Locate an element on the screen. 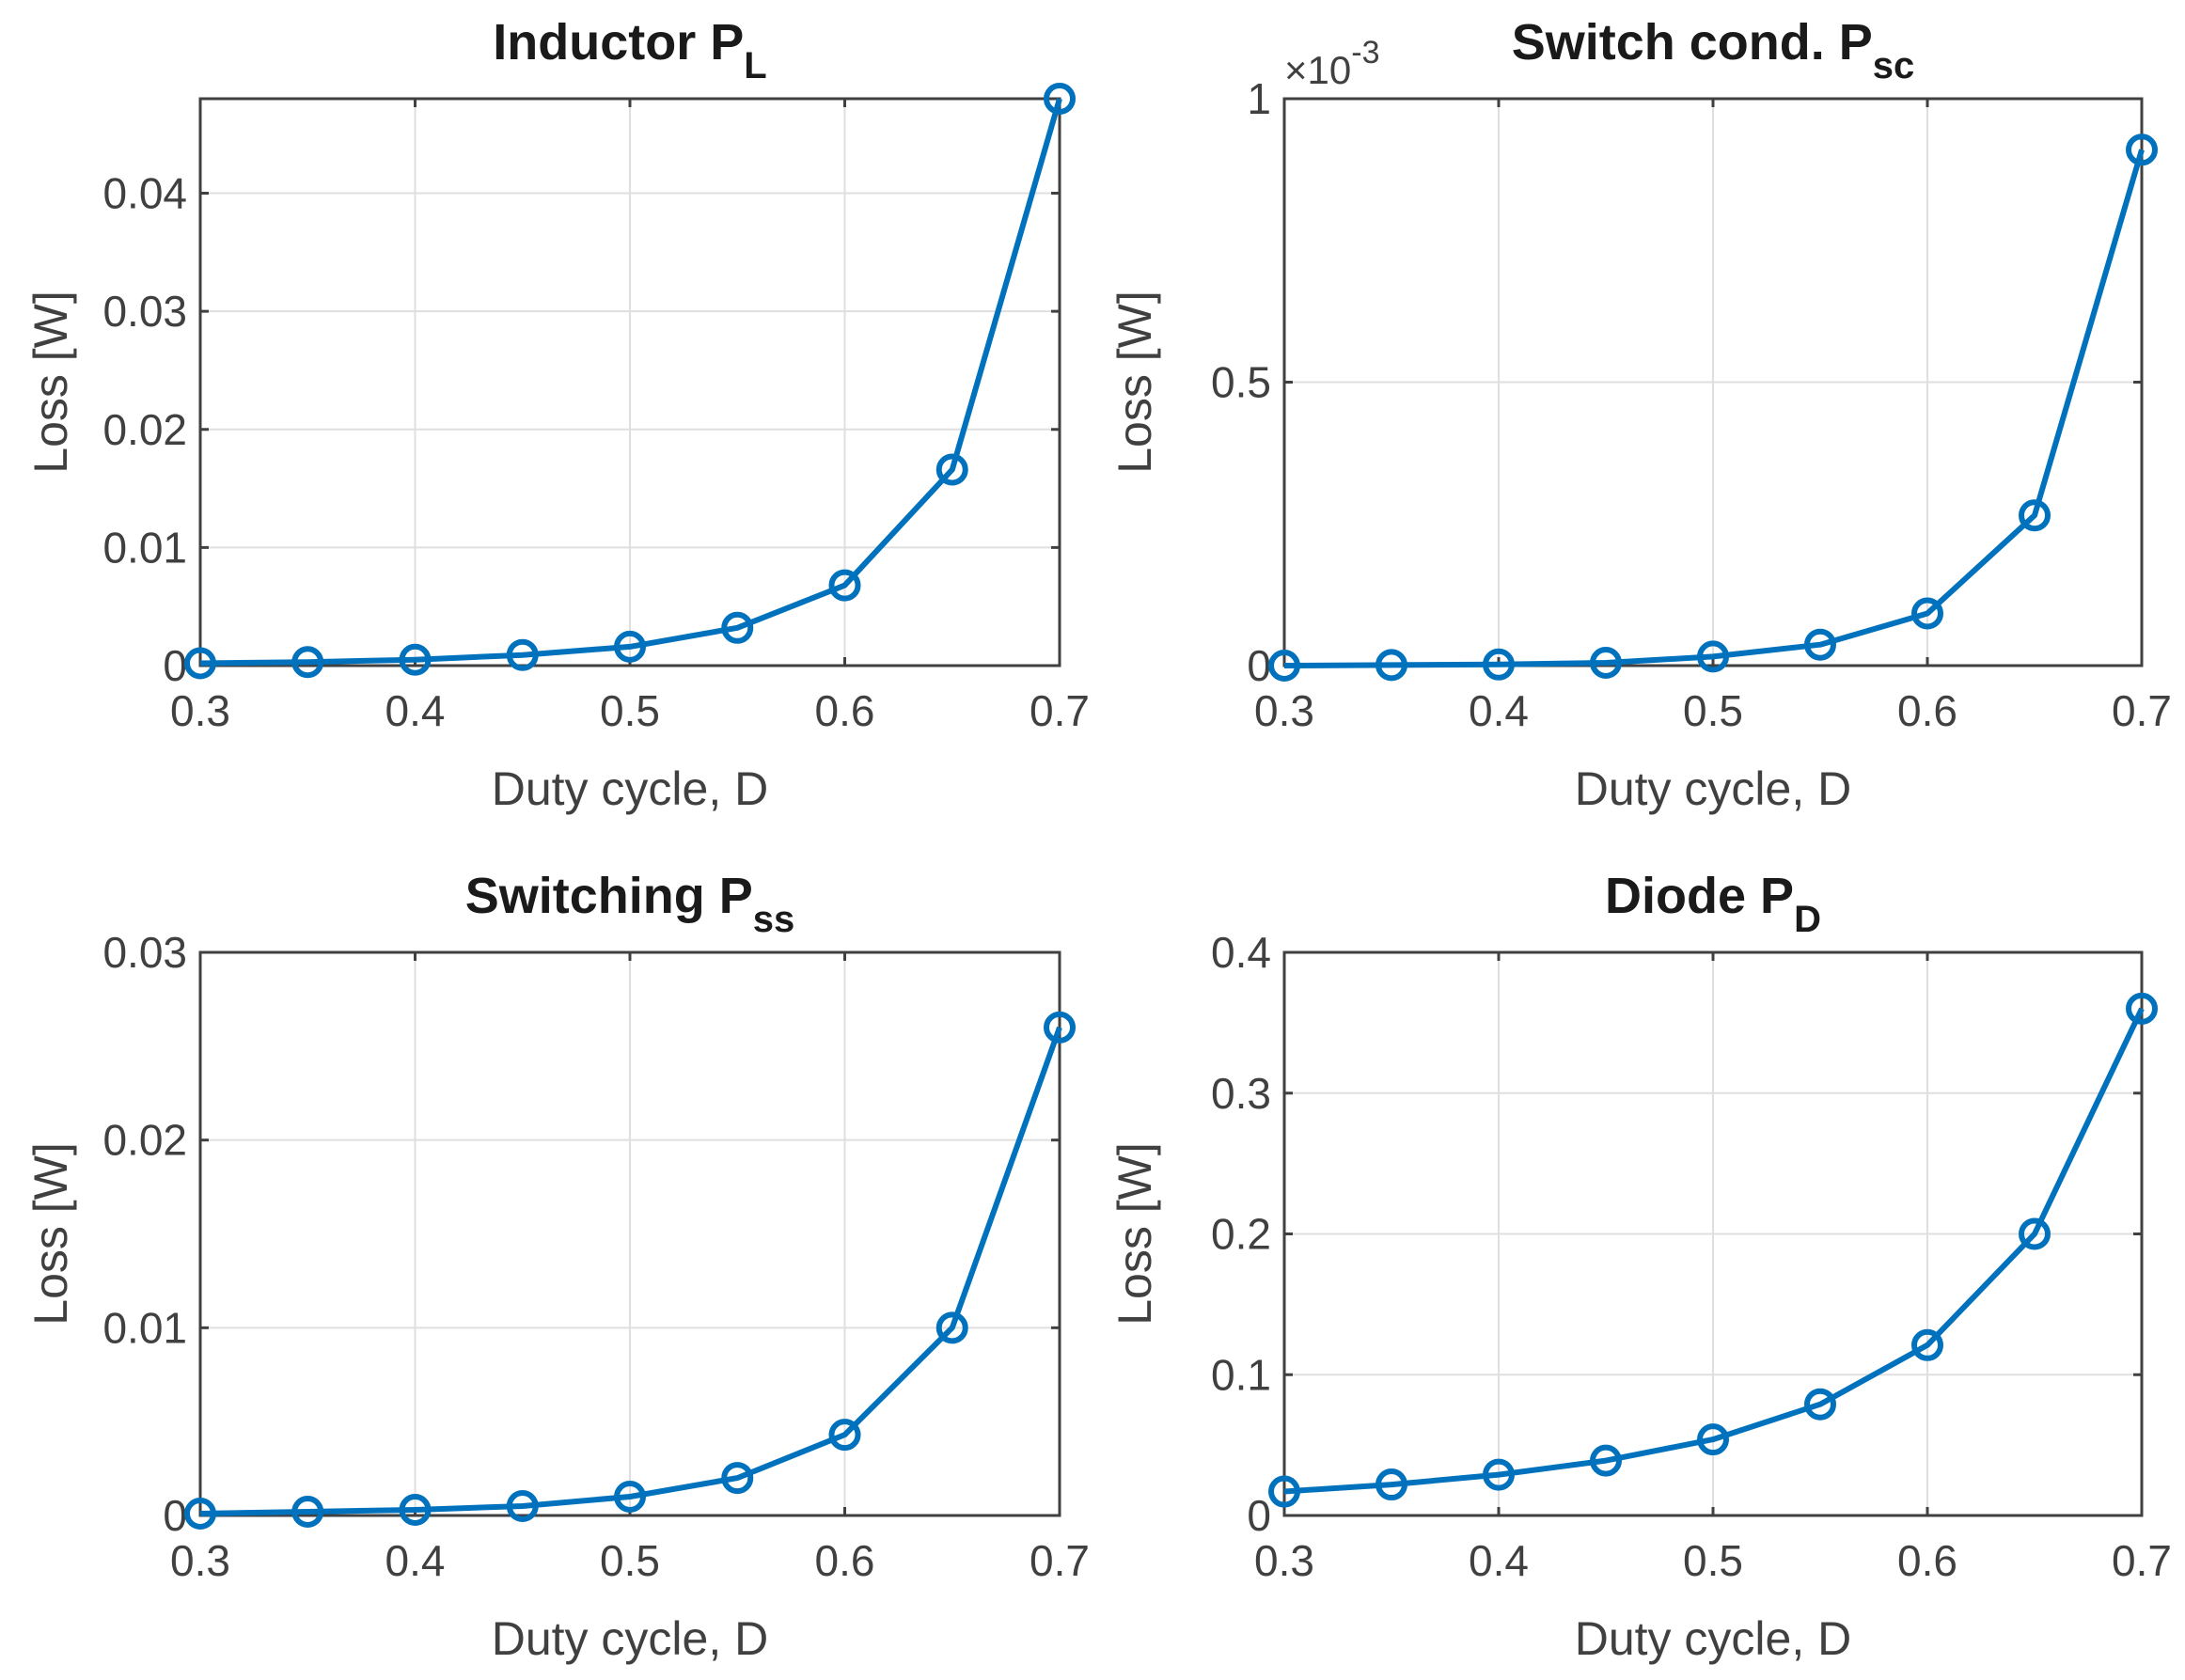 This screenshot has width=2185, height=1680. y-tick-label: 0.1 is located at coordinates (1241, 1374).